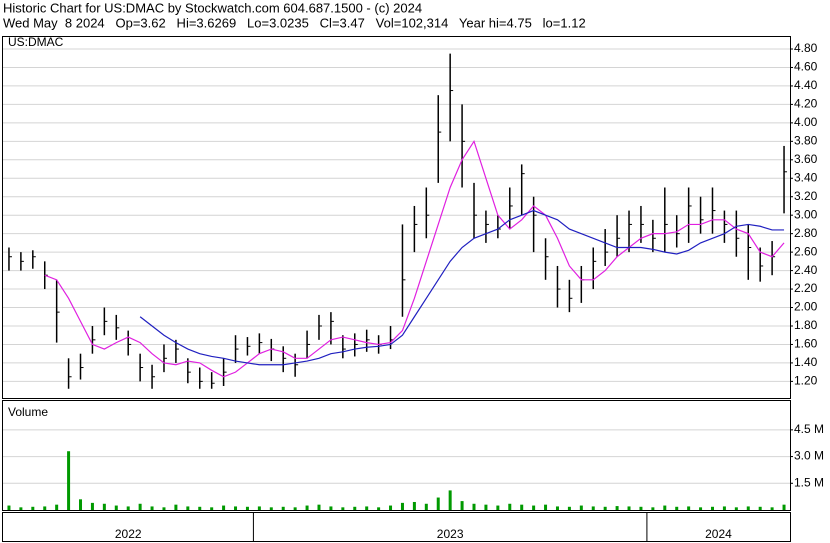 The width and height of the screenshot is (830, 543). I want to click on y-tick-label: 3.20, so click(806, 196).